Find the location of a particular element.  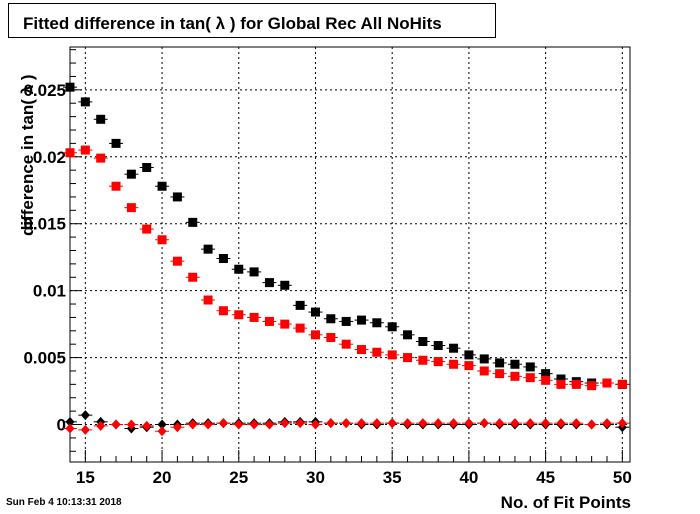

x-tick-label: 35 is located at coordinates (392, 477).